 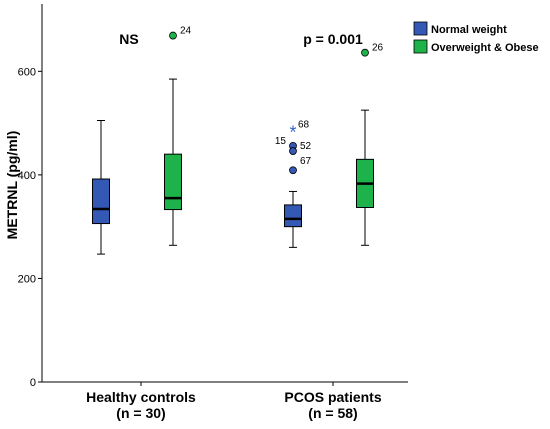 What do you see at coordinates (485, 48) in the screenshot?
I see `legend-label: Overweight & Obese` at bounding box center [485, 48].